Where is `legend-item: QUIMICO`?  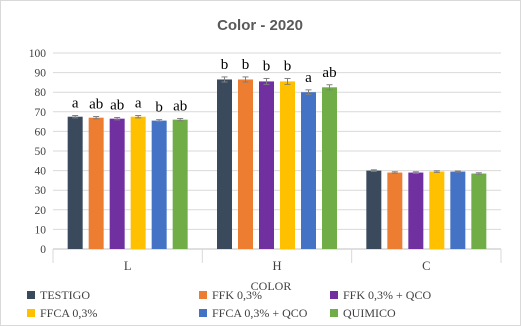
legend-item: QUIMICO is located at coordinates (363, 313).